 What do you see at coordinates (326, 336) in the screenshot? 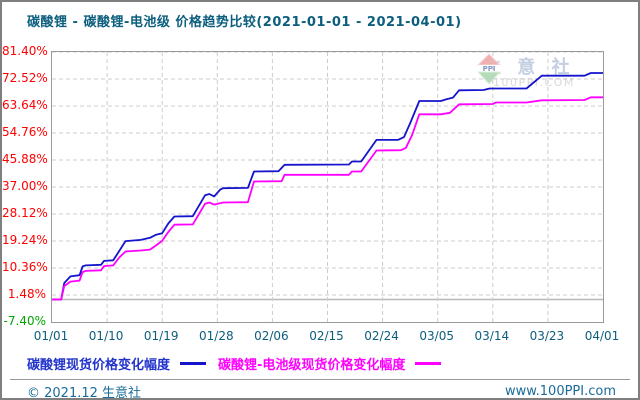
I see `x-tick-label: 02/15` at bounding box center [326, 336].